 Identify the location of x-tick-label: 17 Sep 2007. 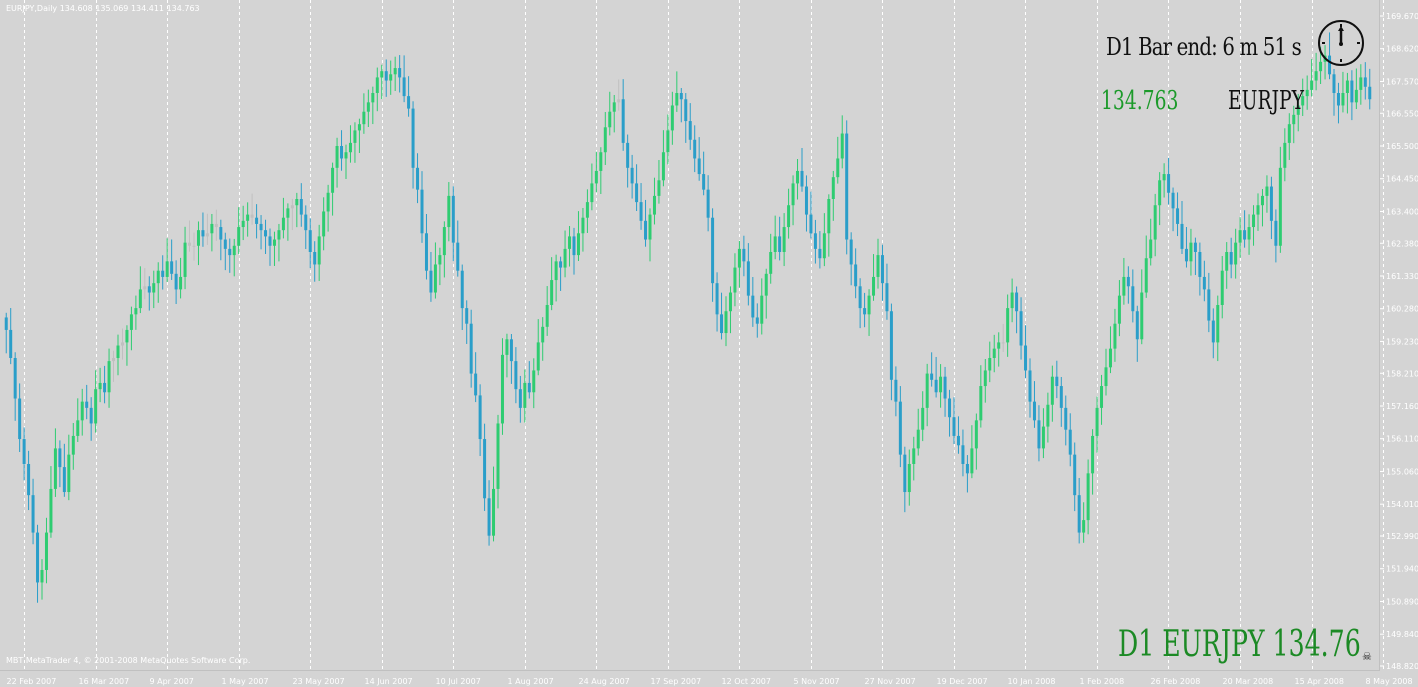
(676, 681).